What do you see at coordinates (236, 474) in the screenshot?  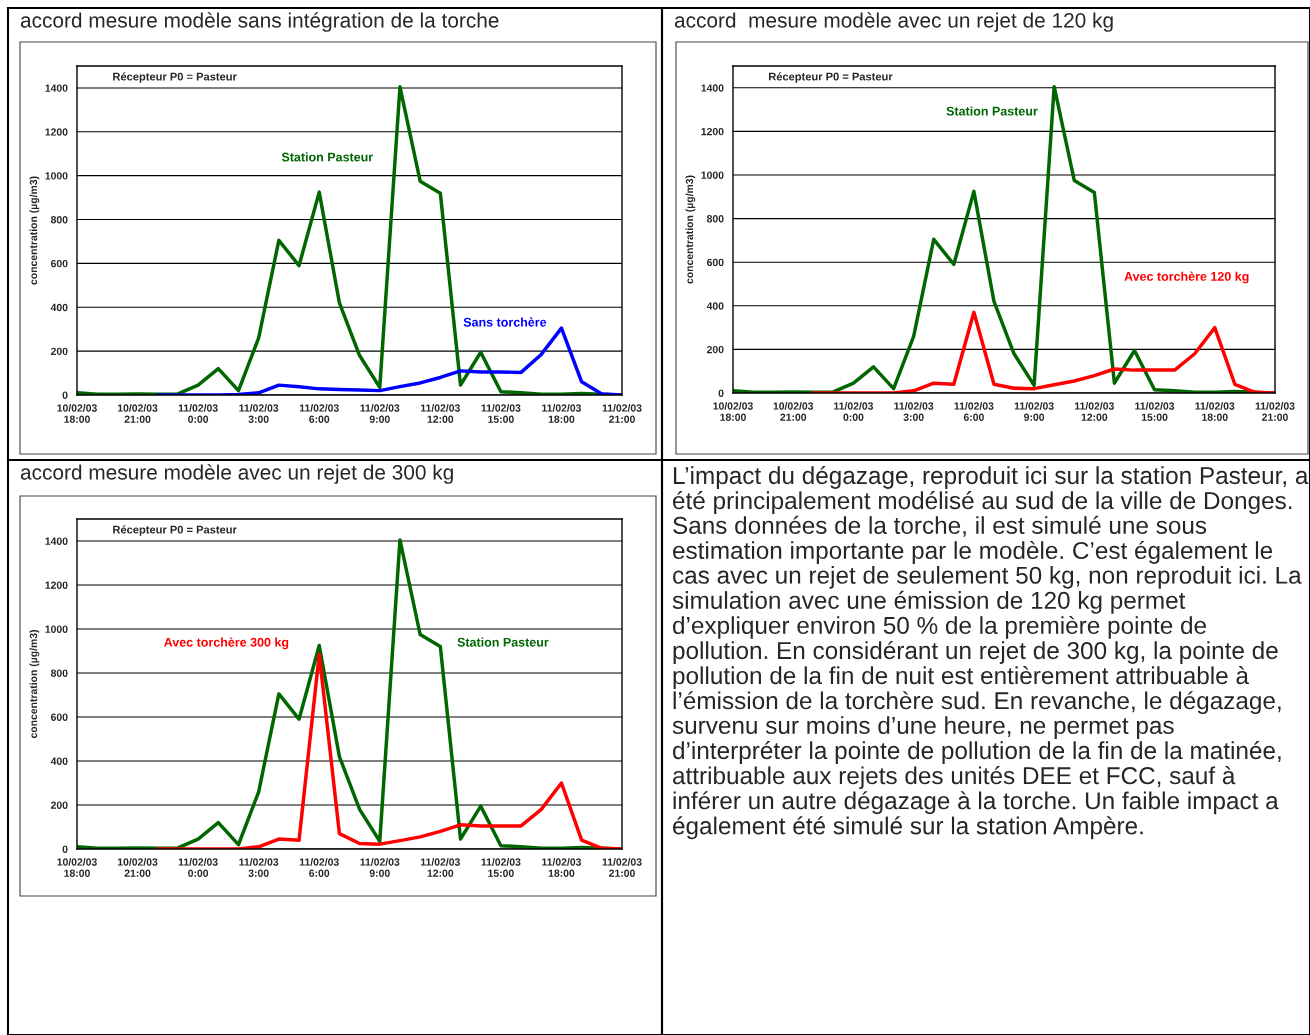 I see `chart-title: accord mesure modèle avec un rejet de 300 kg` at bounding box center [236, 474].